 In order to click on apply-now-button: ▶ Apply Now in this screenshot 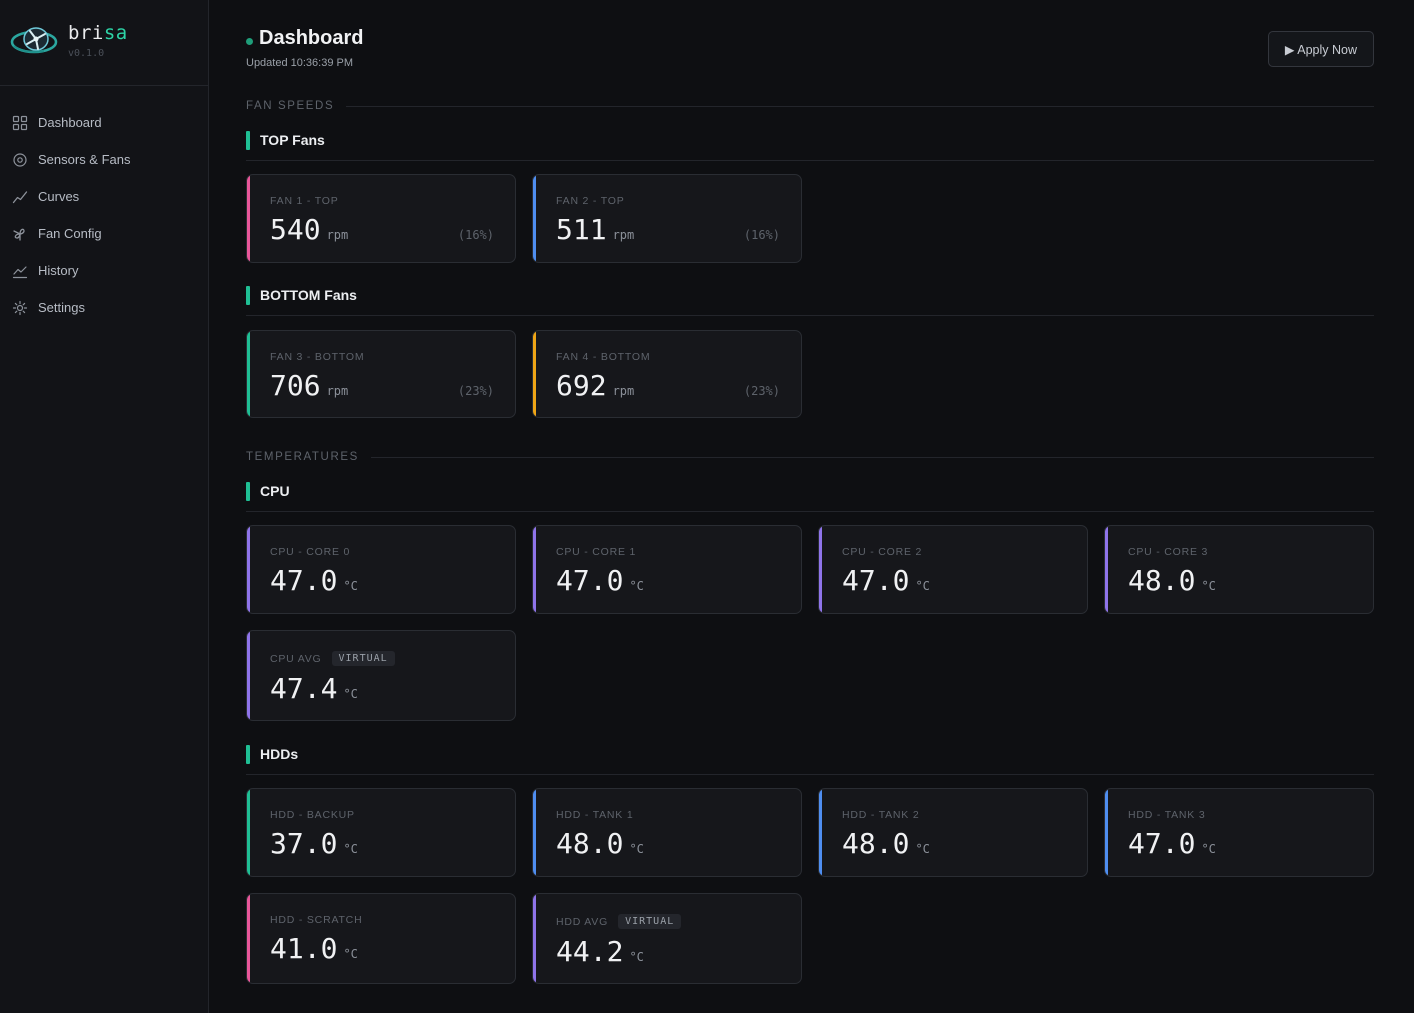, I will do `click(1320, 49)`.